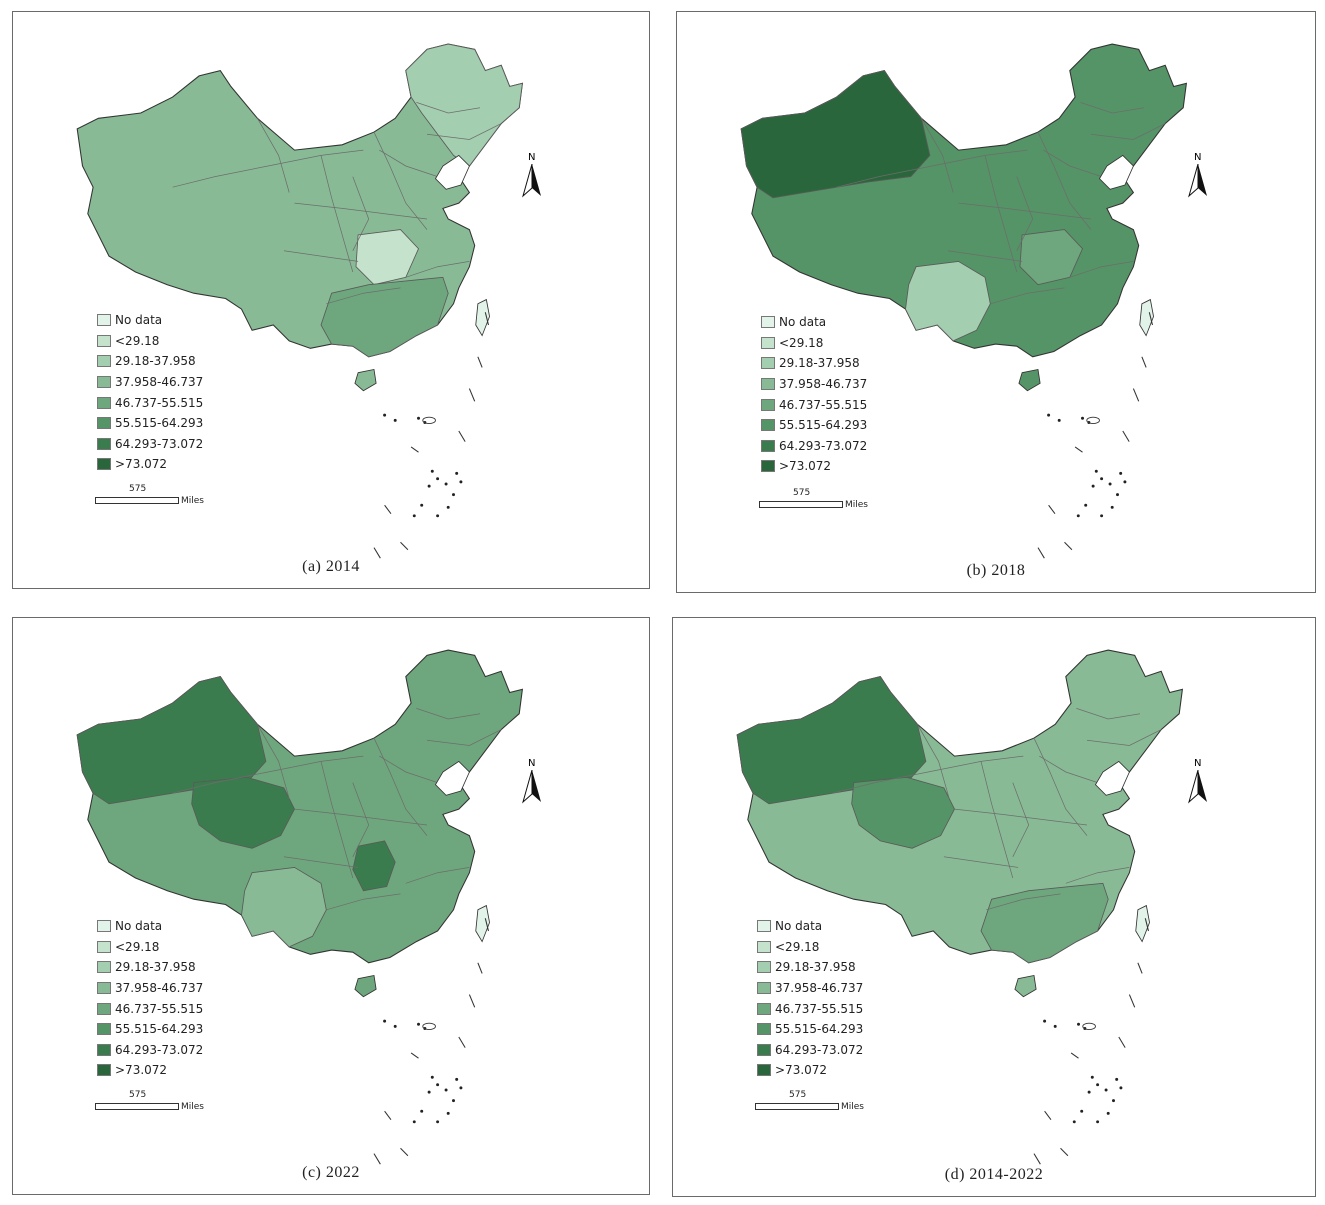 This screenshot has height=1205, width=1325. I want to click on legend-label: 64.293-73.072, so click(823, 445).